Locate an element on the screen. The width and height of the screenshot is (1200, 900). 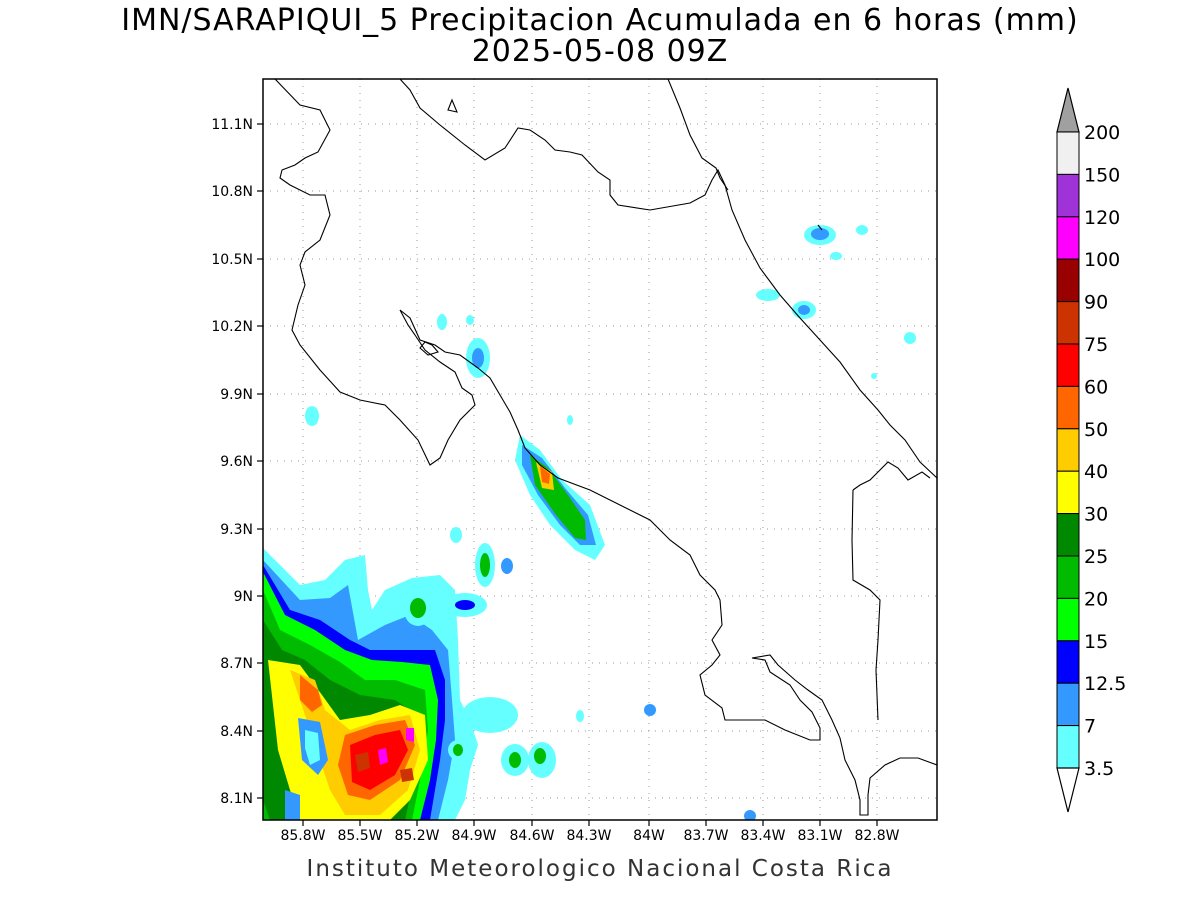
lat-tick-label: 9.3N is located at coordinates (236, 530).